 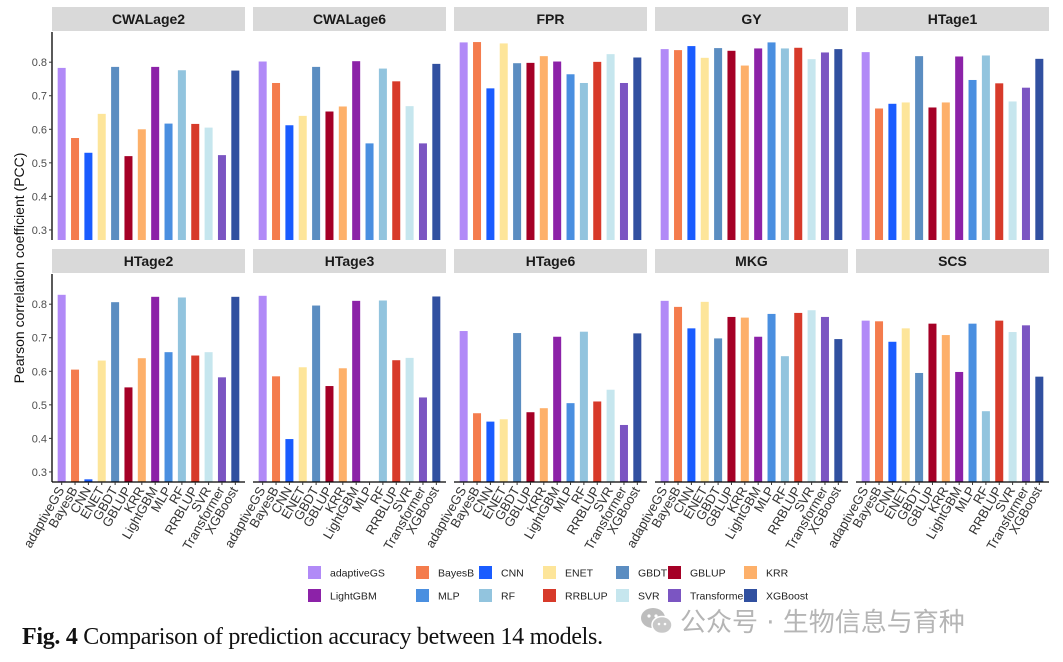 What do you see at coordinates (449, 597) in the screenshot?
I see `legend-label: MLP` at bounding box center [449, 597].